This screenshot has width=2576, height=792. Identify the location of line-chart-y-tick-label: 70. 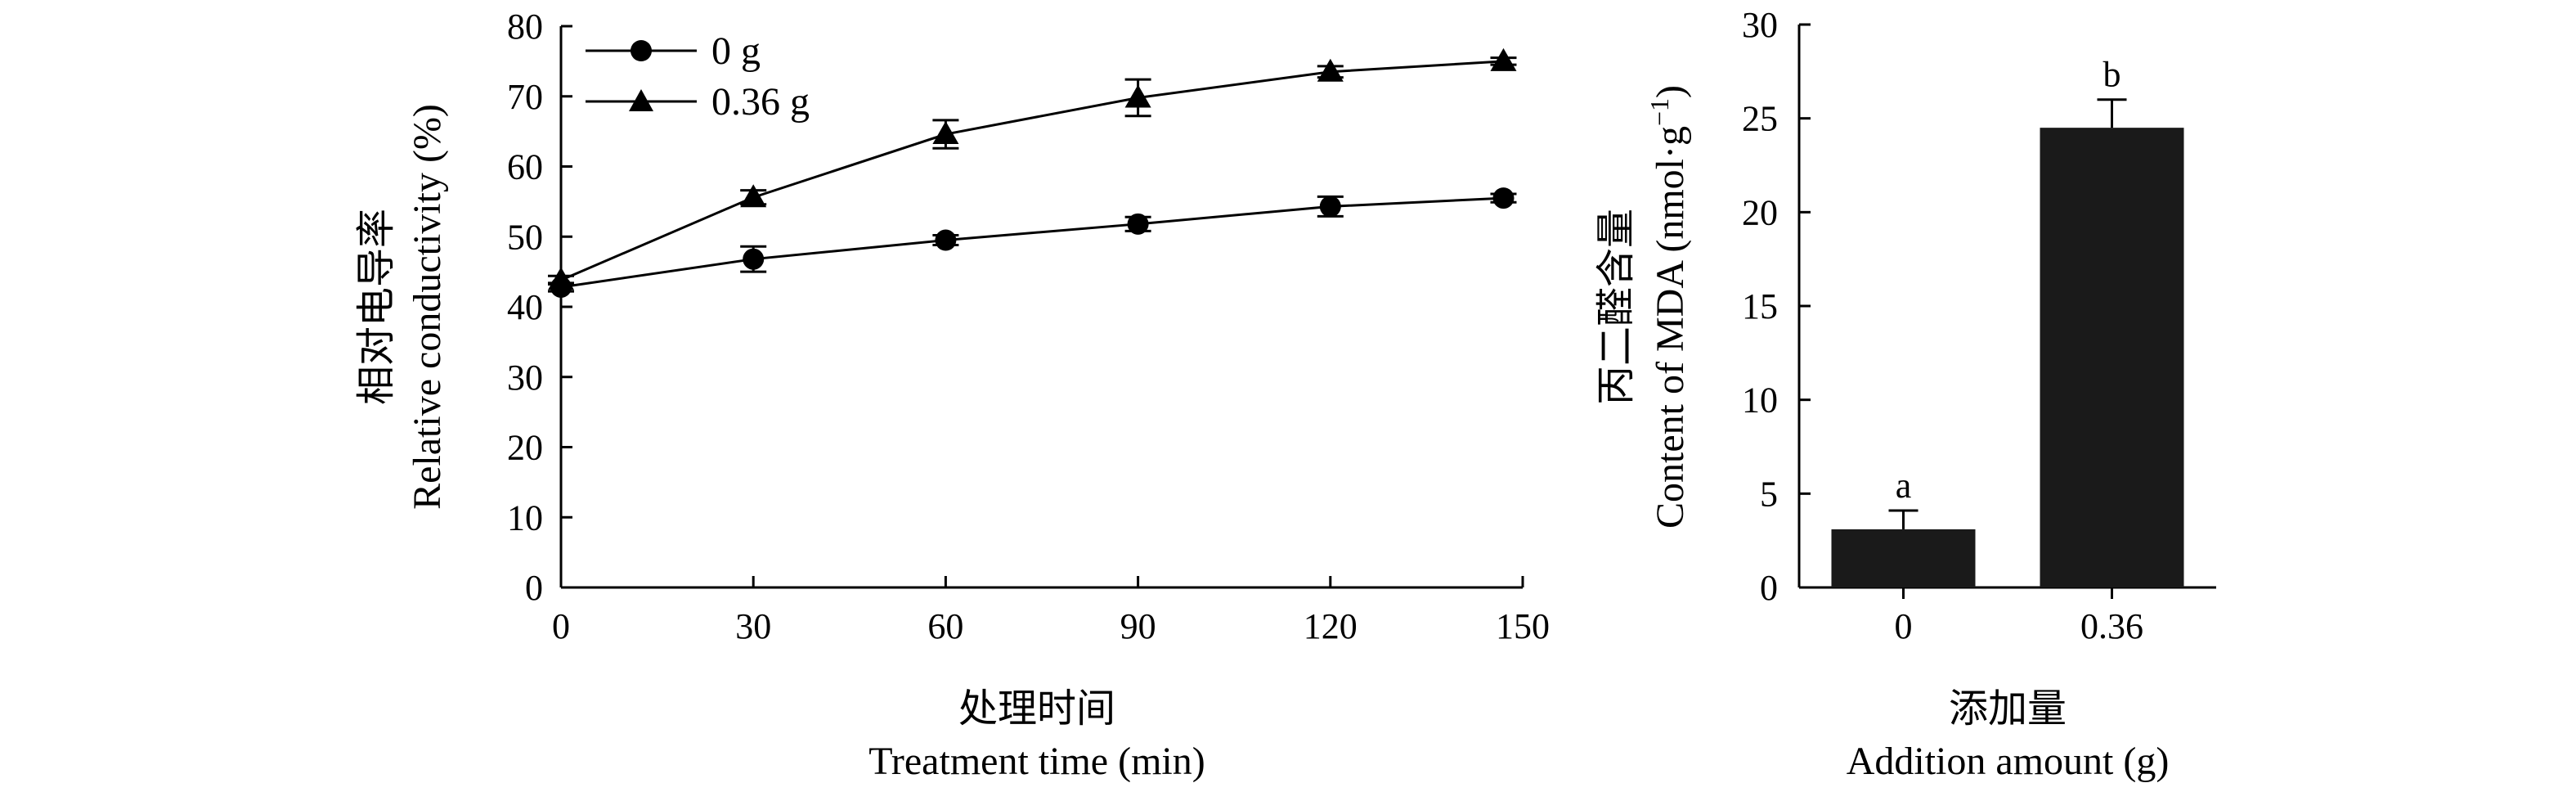
(525, 97).